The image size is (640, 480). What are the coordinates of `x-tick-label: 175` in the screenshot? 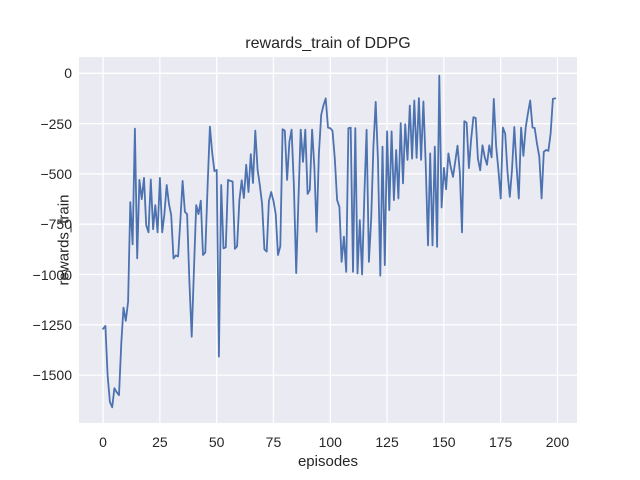 It's located at (500, 442).